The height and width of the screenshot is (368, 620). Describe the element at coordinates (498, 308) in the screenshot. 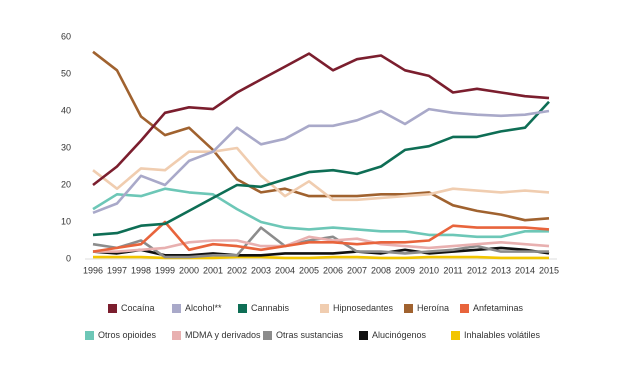

I see `legend-label: Anfetaminas` at that location.